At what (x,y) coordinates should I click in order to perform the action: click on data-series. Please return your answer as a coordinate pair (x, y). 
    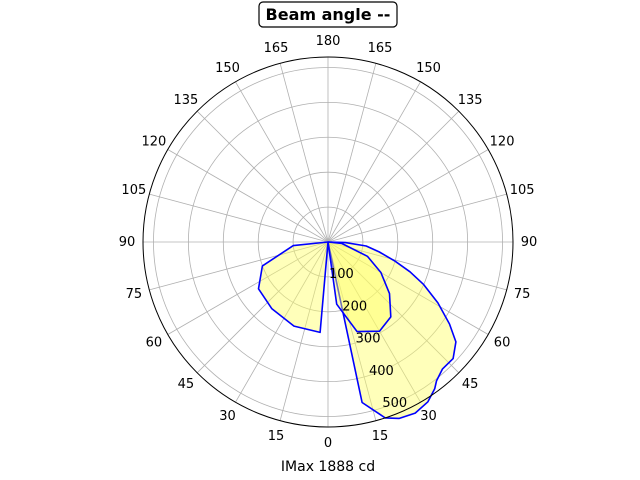
    Looking at the image, I should click on (357, 330).